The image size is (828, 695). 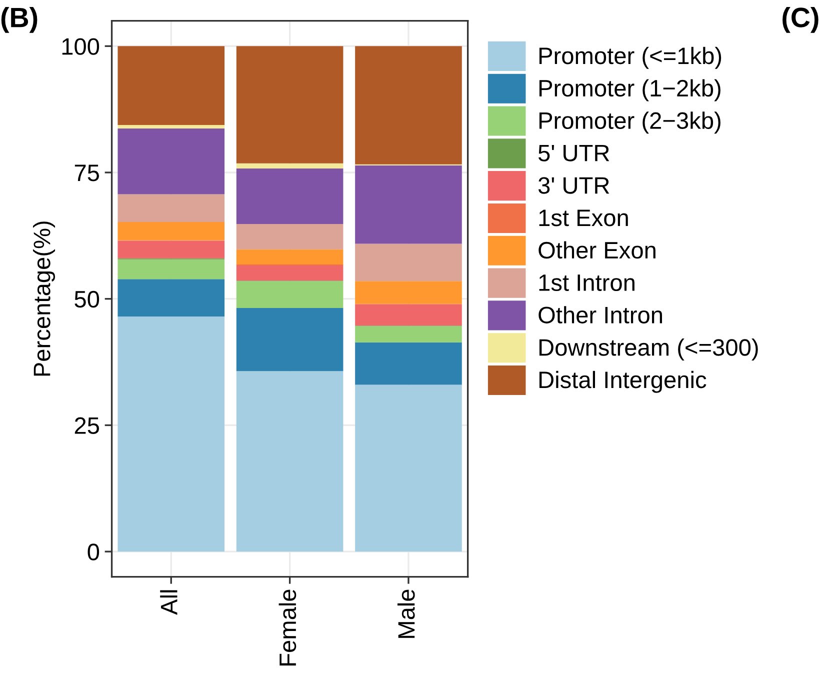 I want to click on legend-label: 1st Exon, so click(x=583, y=218).